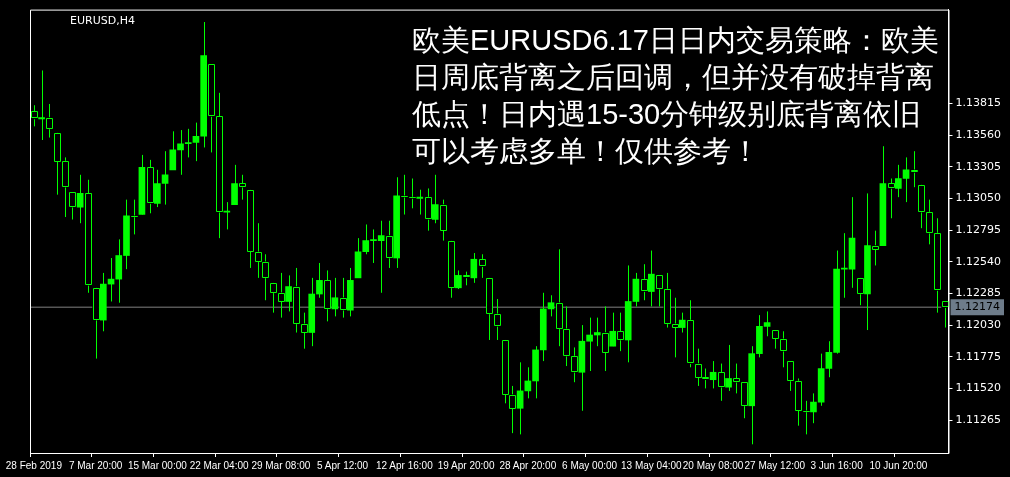 Image resolution: width=1010 pixels, height=477 pixels. Describe the element at coordinates (978, 103) in the screenshot. I see `y-tick-label: 1.13815` at that location.